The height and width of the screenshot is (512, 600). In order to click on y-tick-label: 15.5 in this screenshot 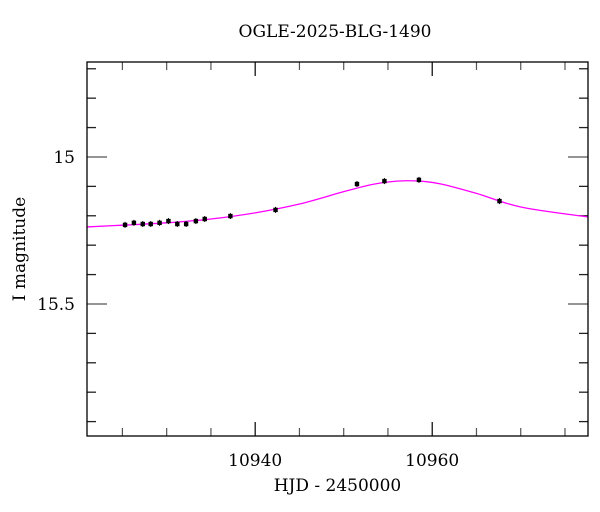, I will do `click(56, 305)`.